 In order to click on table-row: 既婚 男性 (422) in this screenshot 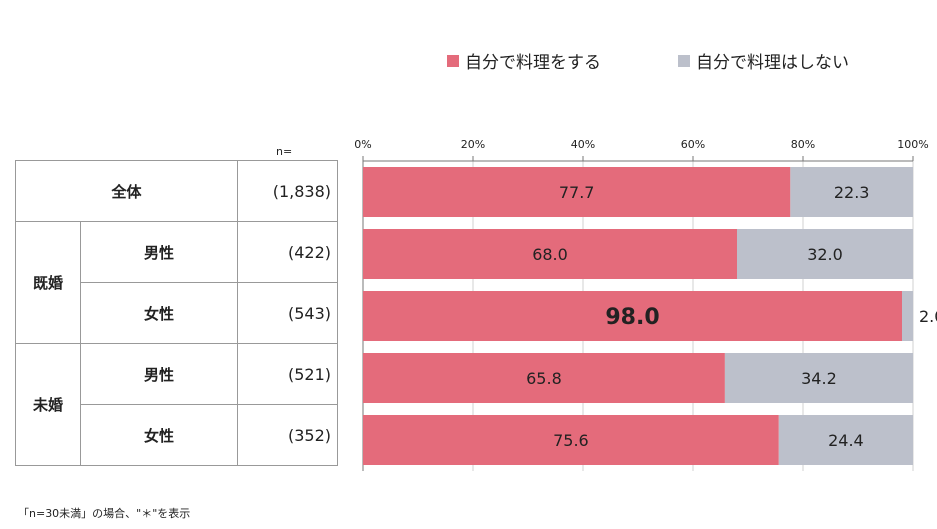, I will do `click(176, 282)`.